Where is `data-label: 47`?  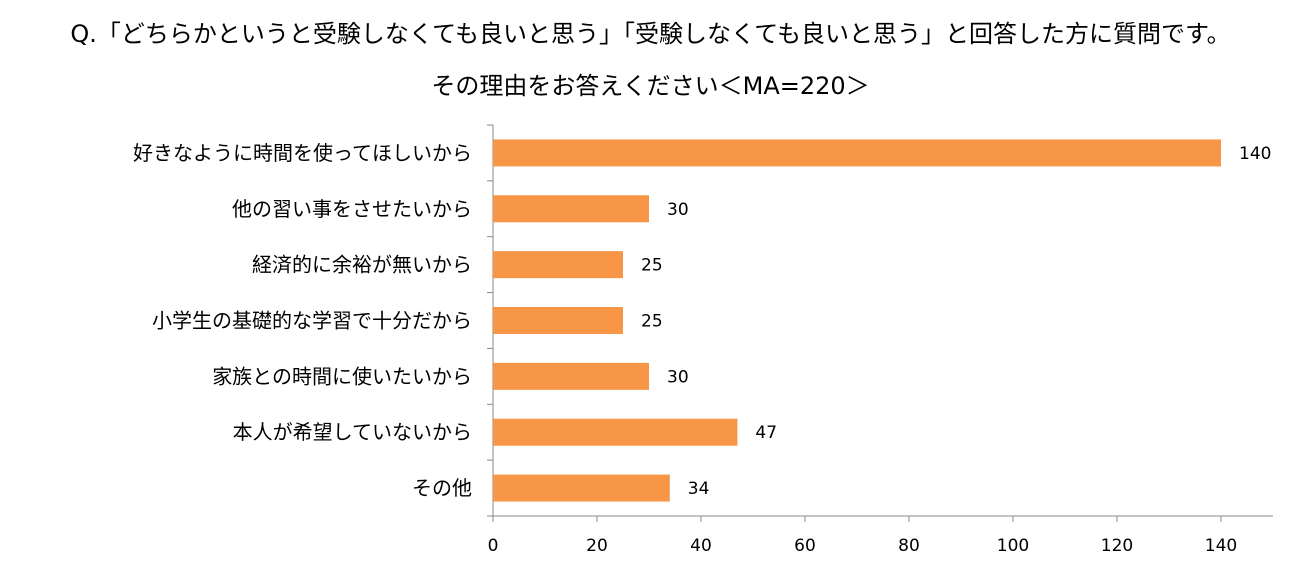
data-label: 47 is located at coordinates (766, 433).